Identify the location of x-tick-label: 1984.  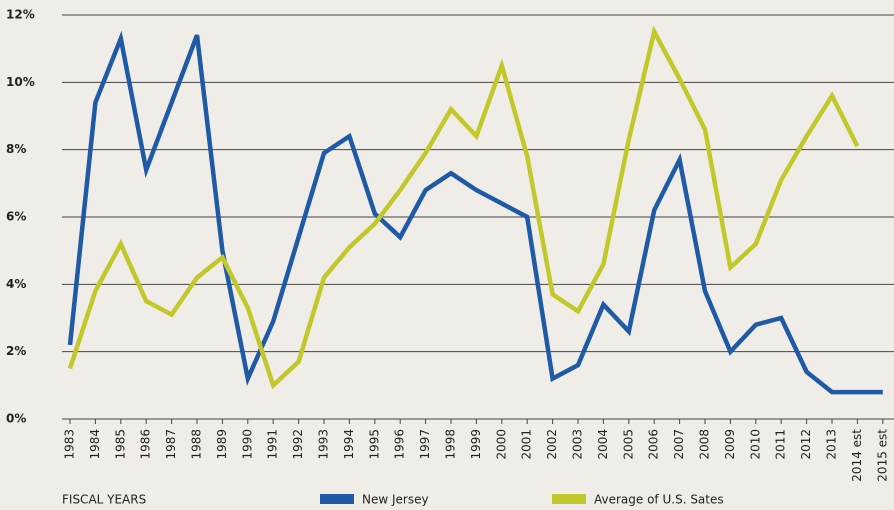
(95, 444).